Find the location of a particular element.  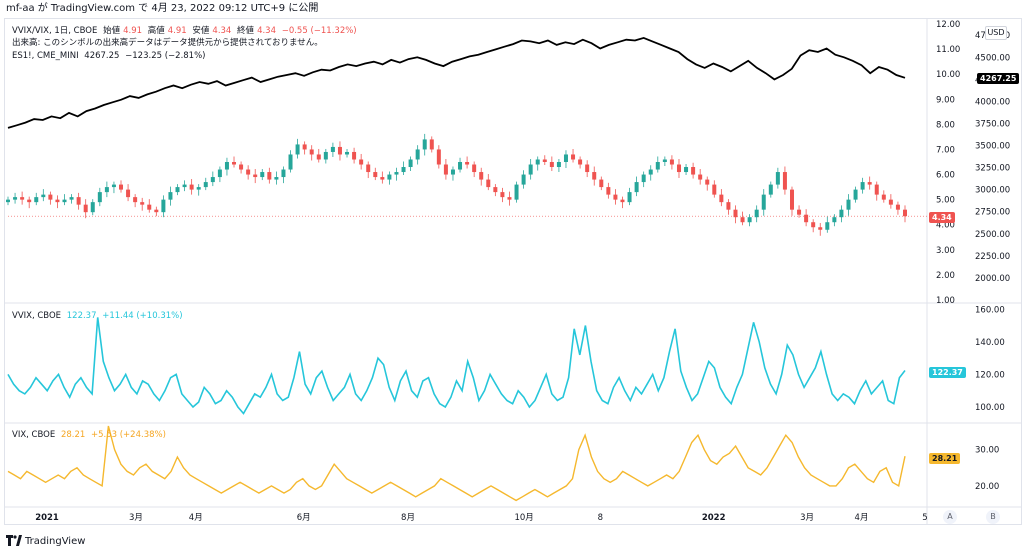

vix-line is located at coordinates (456, 463).